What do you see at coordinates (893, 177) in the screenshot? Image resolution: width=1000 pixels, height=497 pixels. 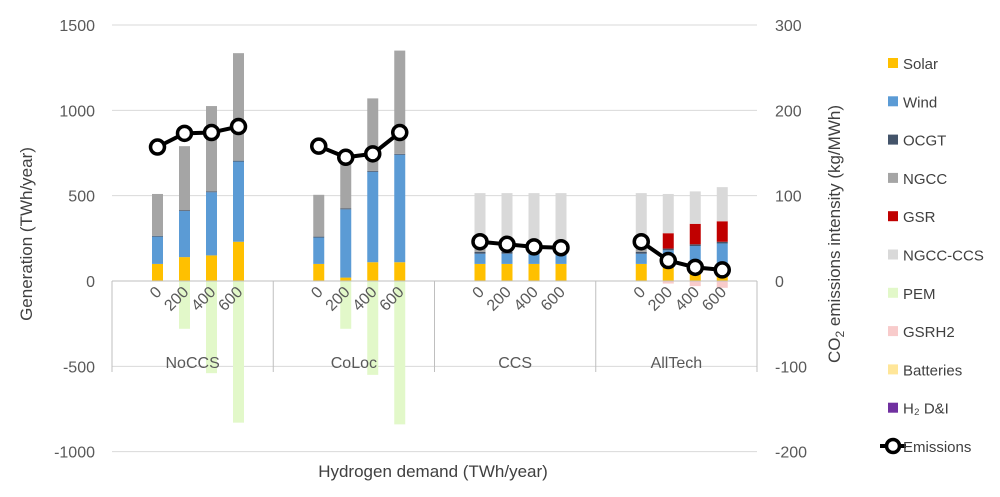 I see `legend-swatch-ngcc` at bounding box center [893, 177].